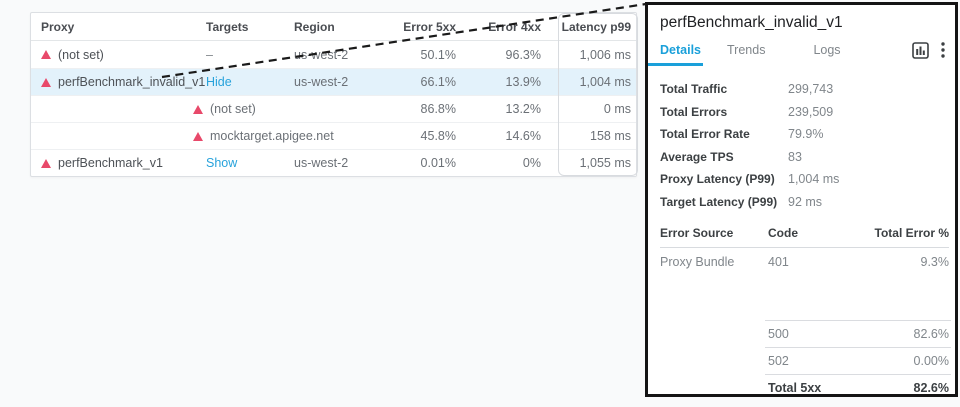 The image size is (960, 407). What do you see at coordinates (935, 262) in the screenshot?
I see `error-pct-cell: 9.3%` at bounding box center [935, 262].